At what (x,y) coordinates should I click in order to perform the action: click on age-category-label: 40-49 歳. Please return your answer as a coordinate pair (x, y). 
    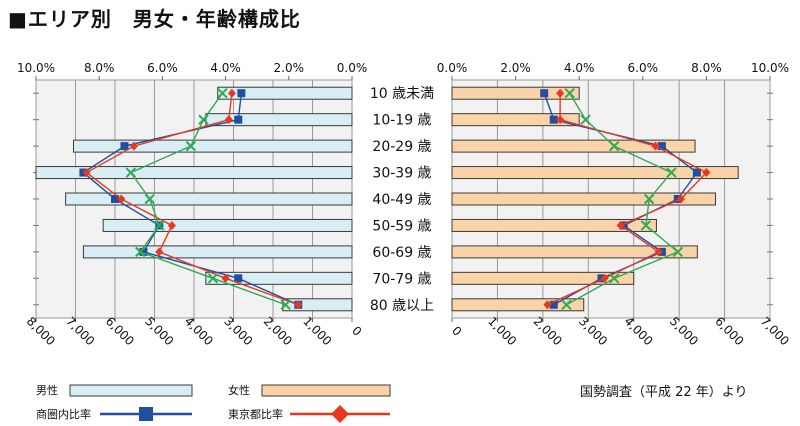
    Looking at the image, I should click on (401, 200).